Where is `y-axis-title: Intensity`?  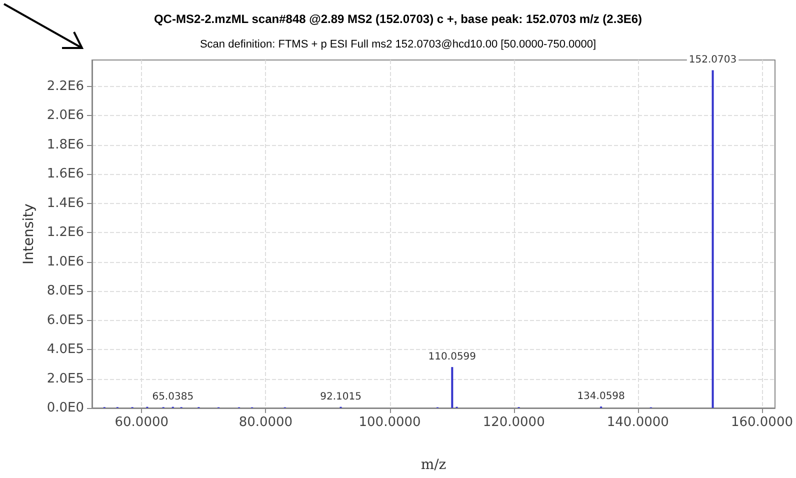 y-axis-title: Intensity is located at coordinates (28, 234).